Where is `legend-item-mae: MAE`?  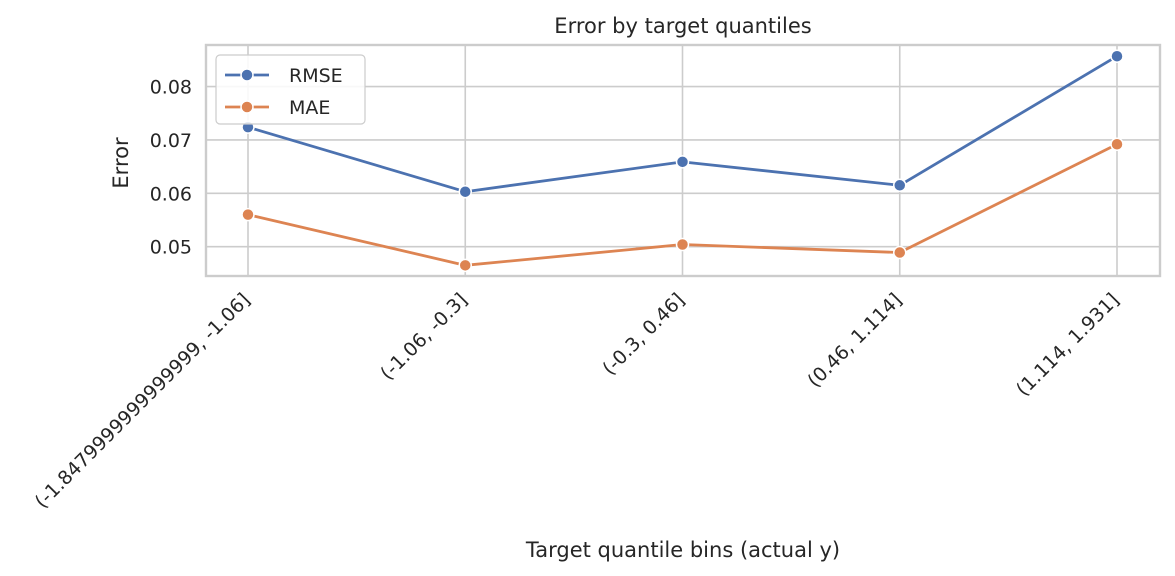 legend-item-mae: MAE is located at coordinates (277, 108).